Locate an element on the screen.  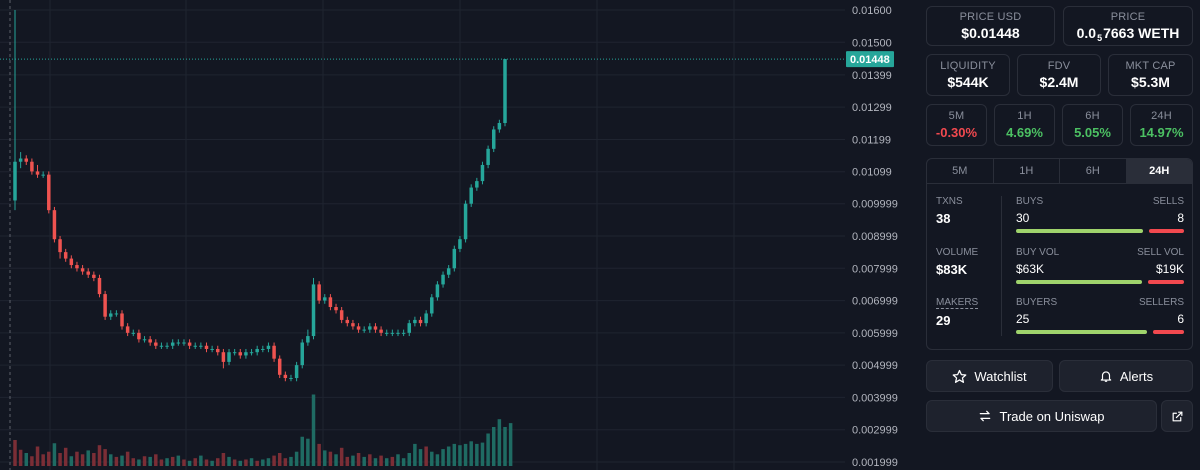
watchlist-button: Watchlist is located at coordinates (989, 376).